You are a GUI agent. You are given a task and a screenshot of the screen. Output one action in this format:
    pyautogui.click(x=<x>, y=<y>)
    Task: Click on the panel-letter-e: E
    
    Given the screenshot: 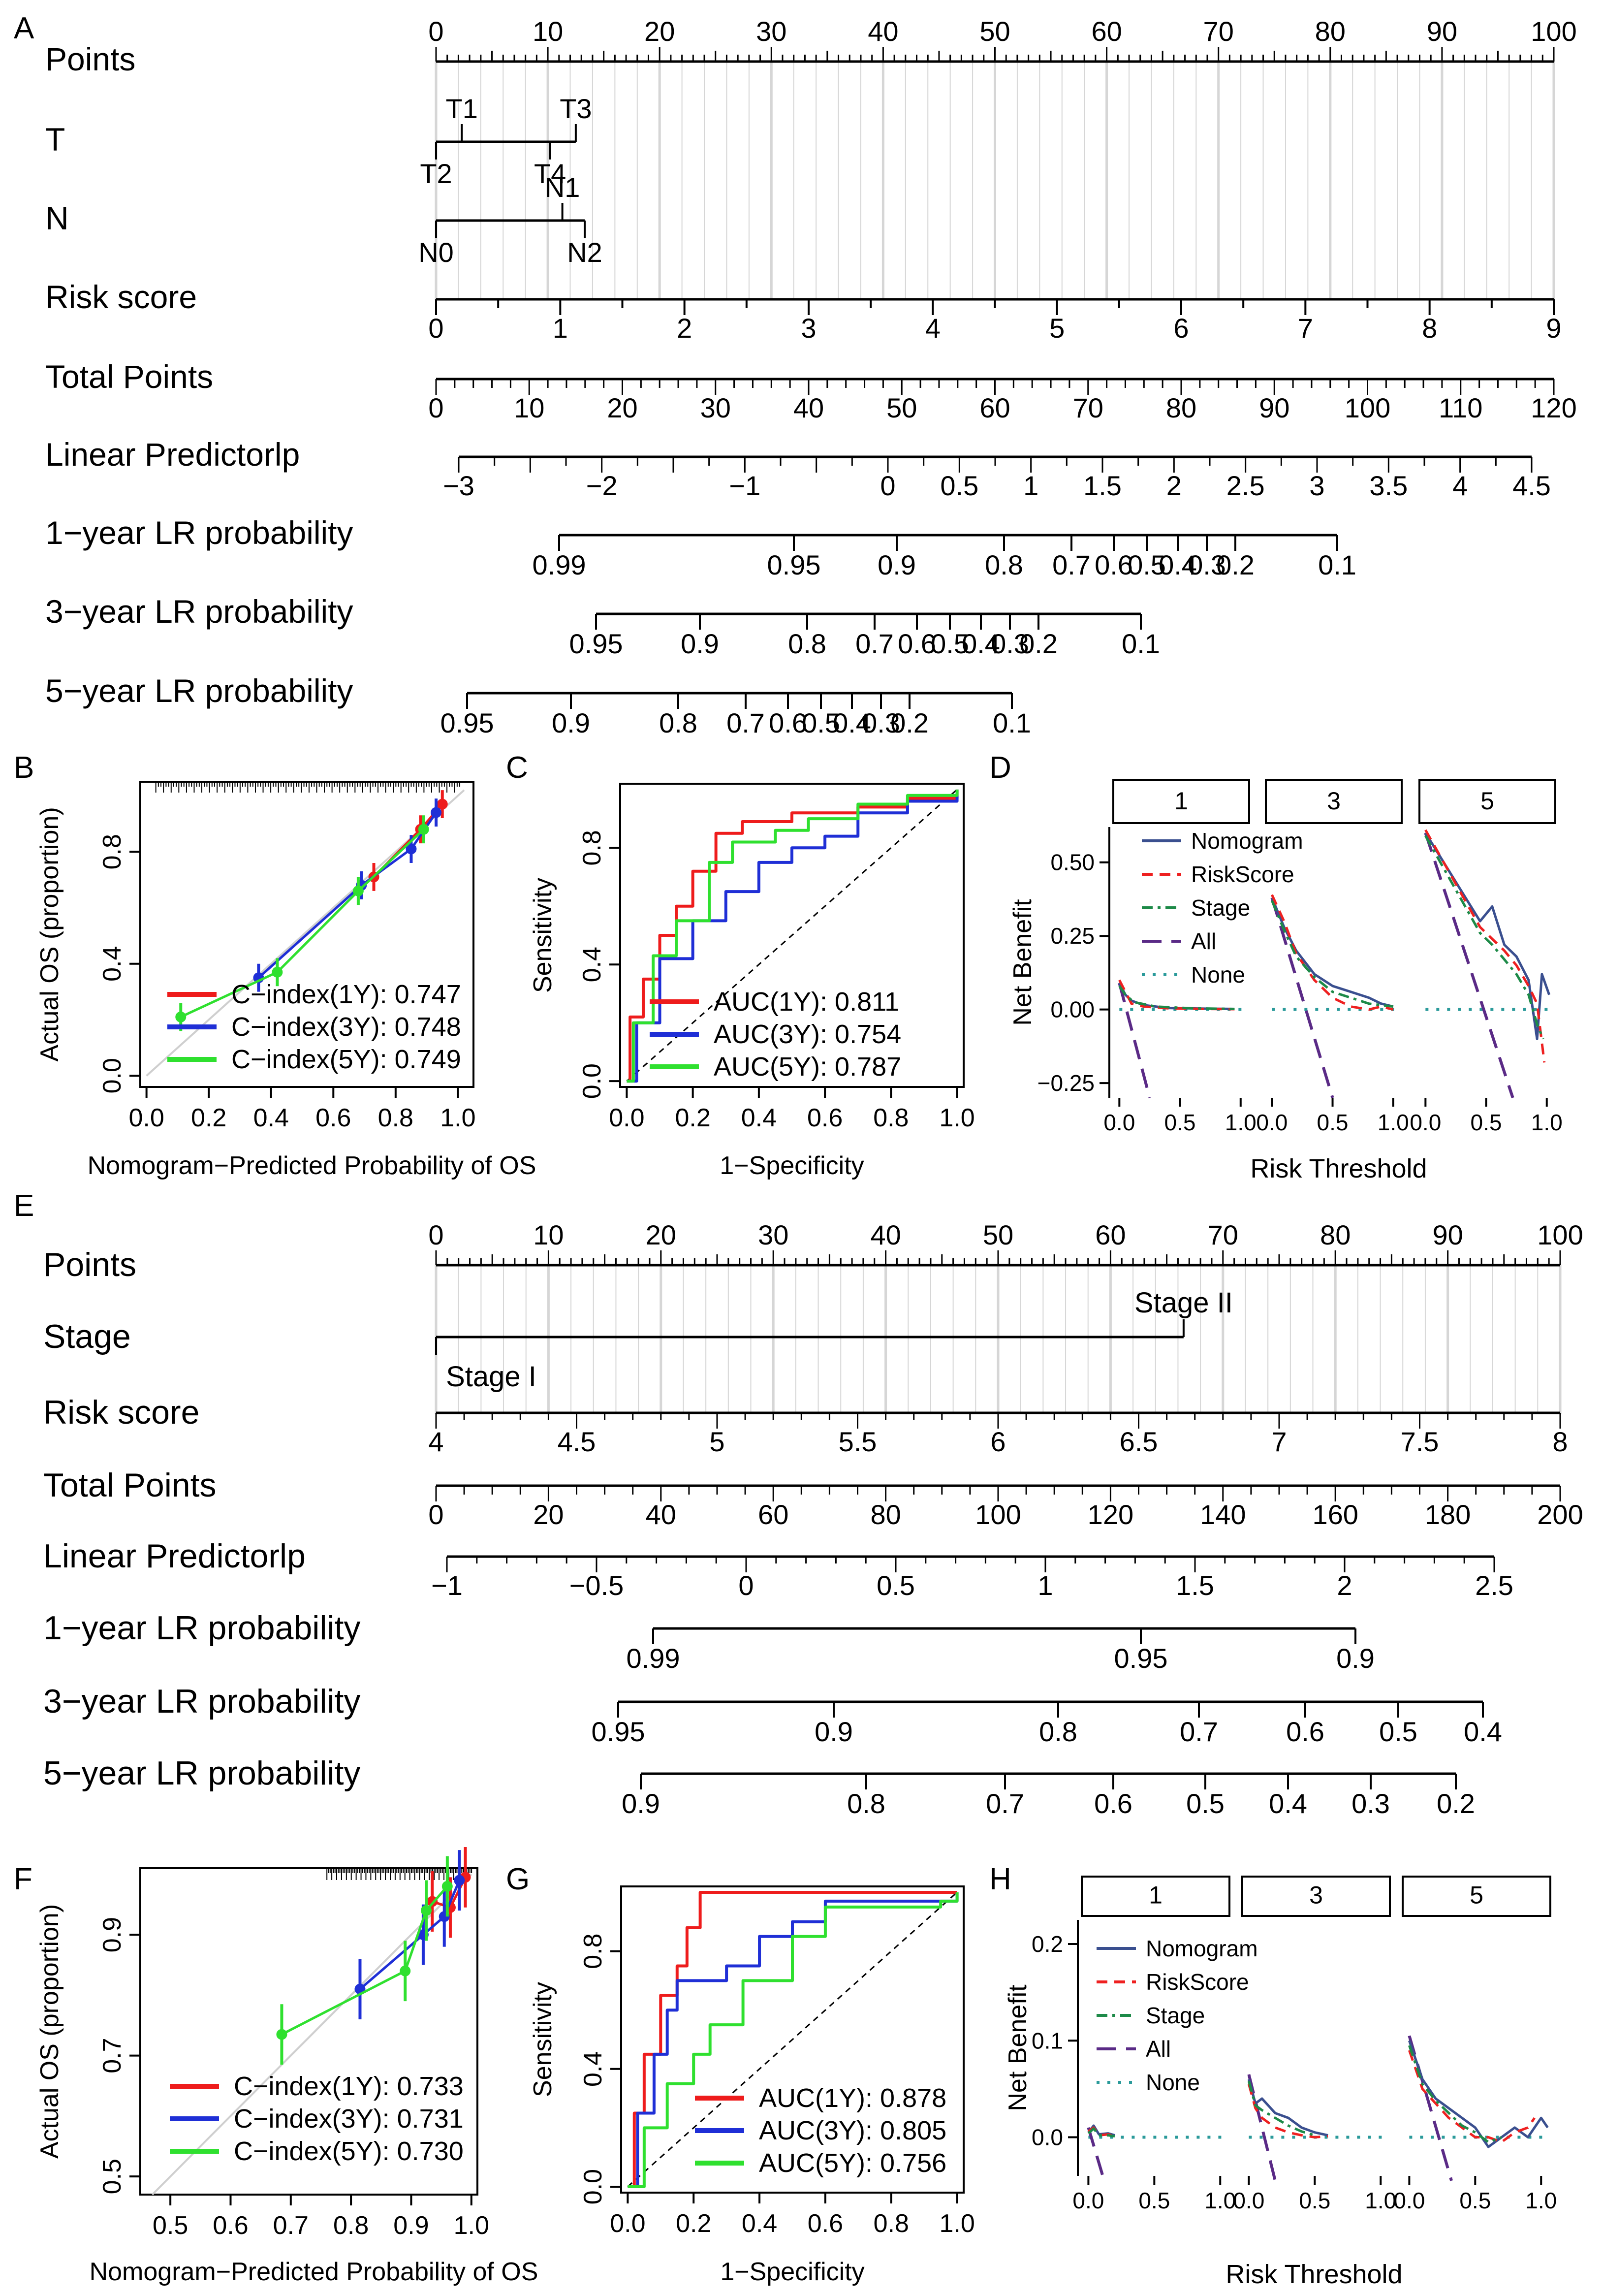 What is the action you would take?
    pyautogui.click(x=24, y=1206)
    